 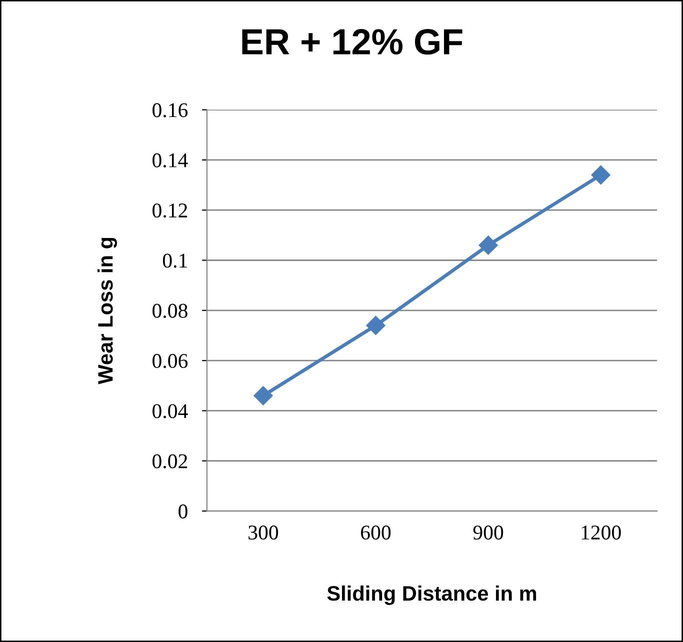 What do you see at coordinates (352, 42) in the screenshot?
I see `chart-title: ER + 12% GF` at bounding box center [352, 42].